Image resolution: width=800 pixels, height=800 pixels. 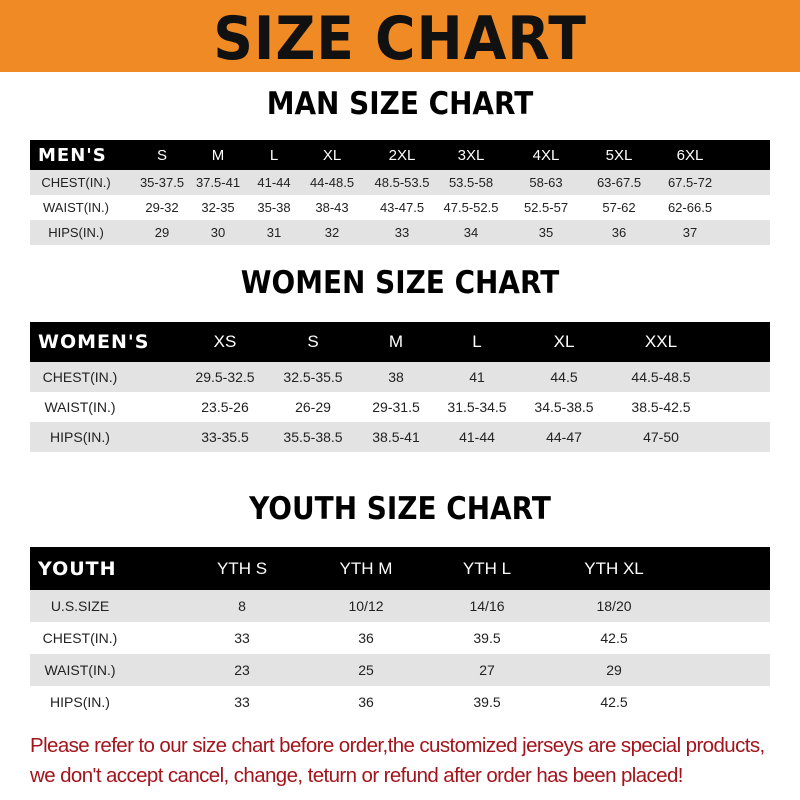 What do you see at coordinates (564, 407) in the screenshot?
I see `table-cell: 34.5-38.5` at bounding box center [564, 407].